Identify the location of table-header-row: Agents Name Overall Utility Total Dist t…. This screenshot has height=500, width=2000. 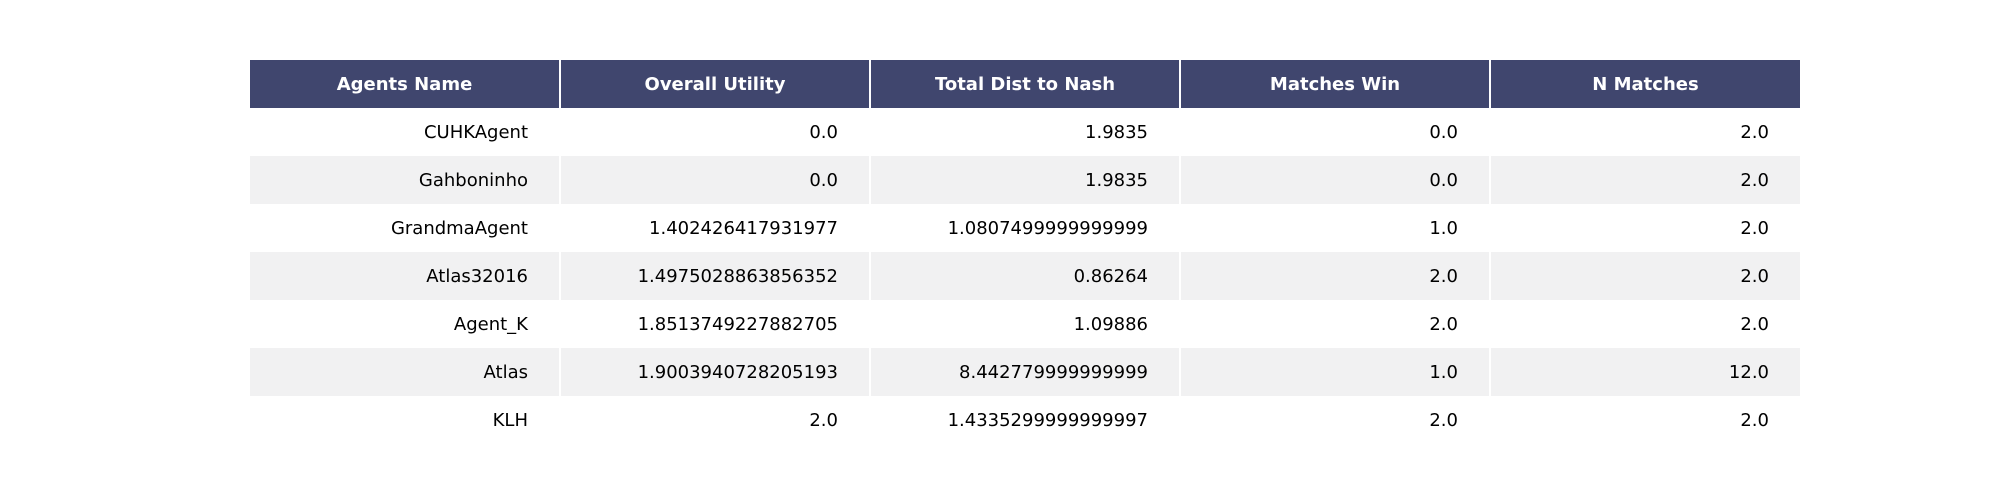
(1025, 84).